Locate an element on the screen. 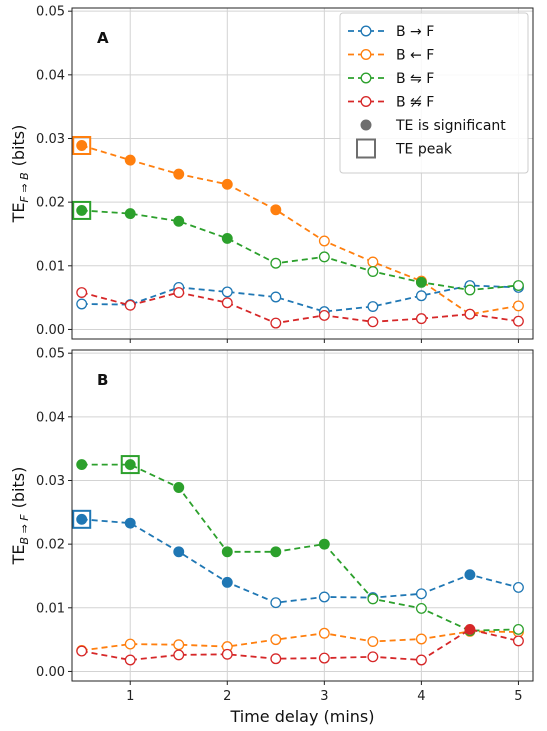  y-axis-label: TEF ⇒ B (bits) is located at coordinates (20, 174).